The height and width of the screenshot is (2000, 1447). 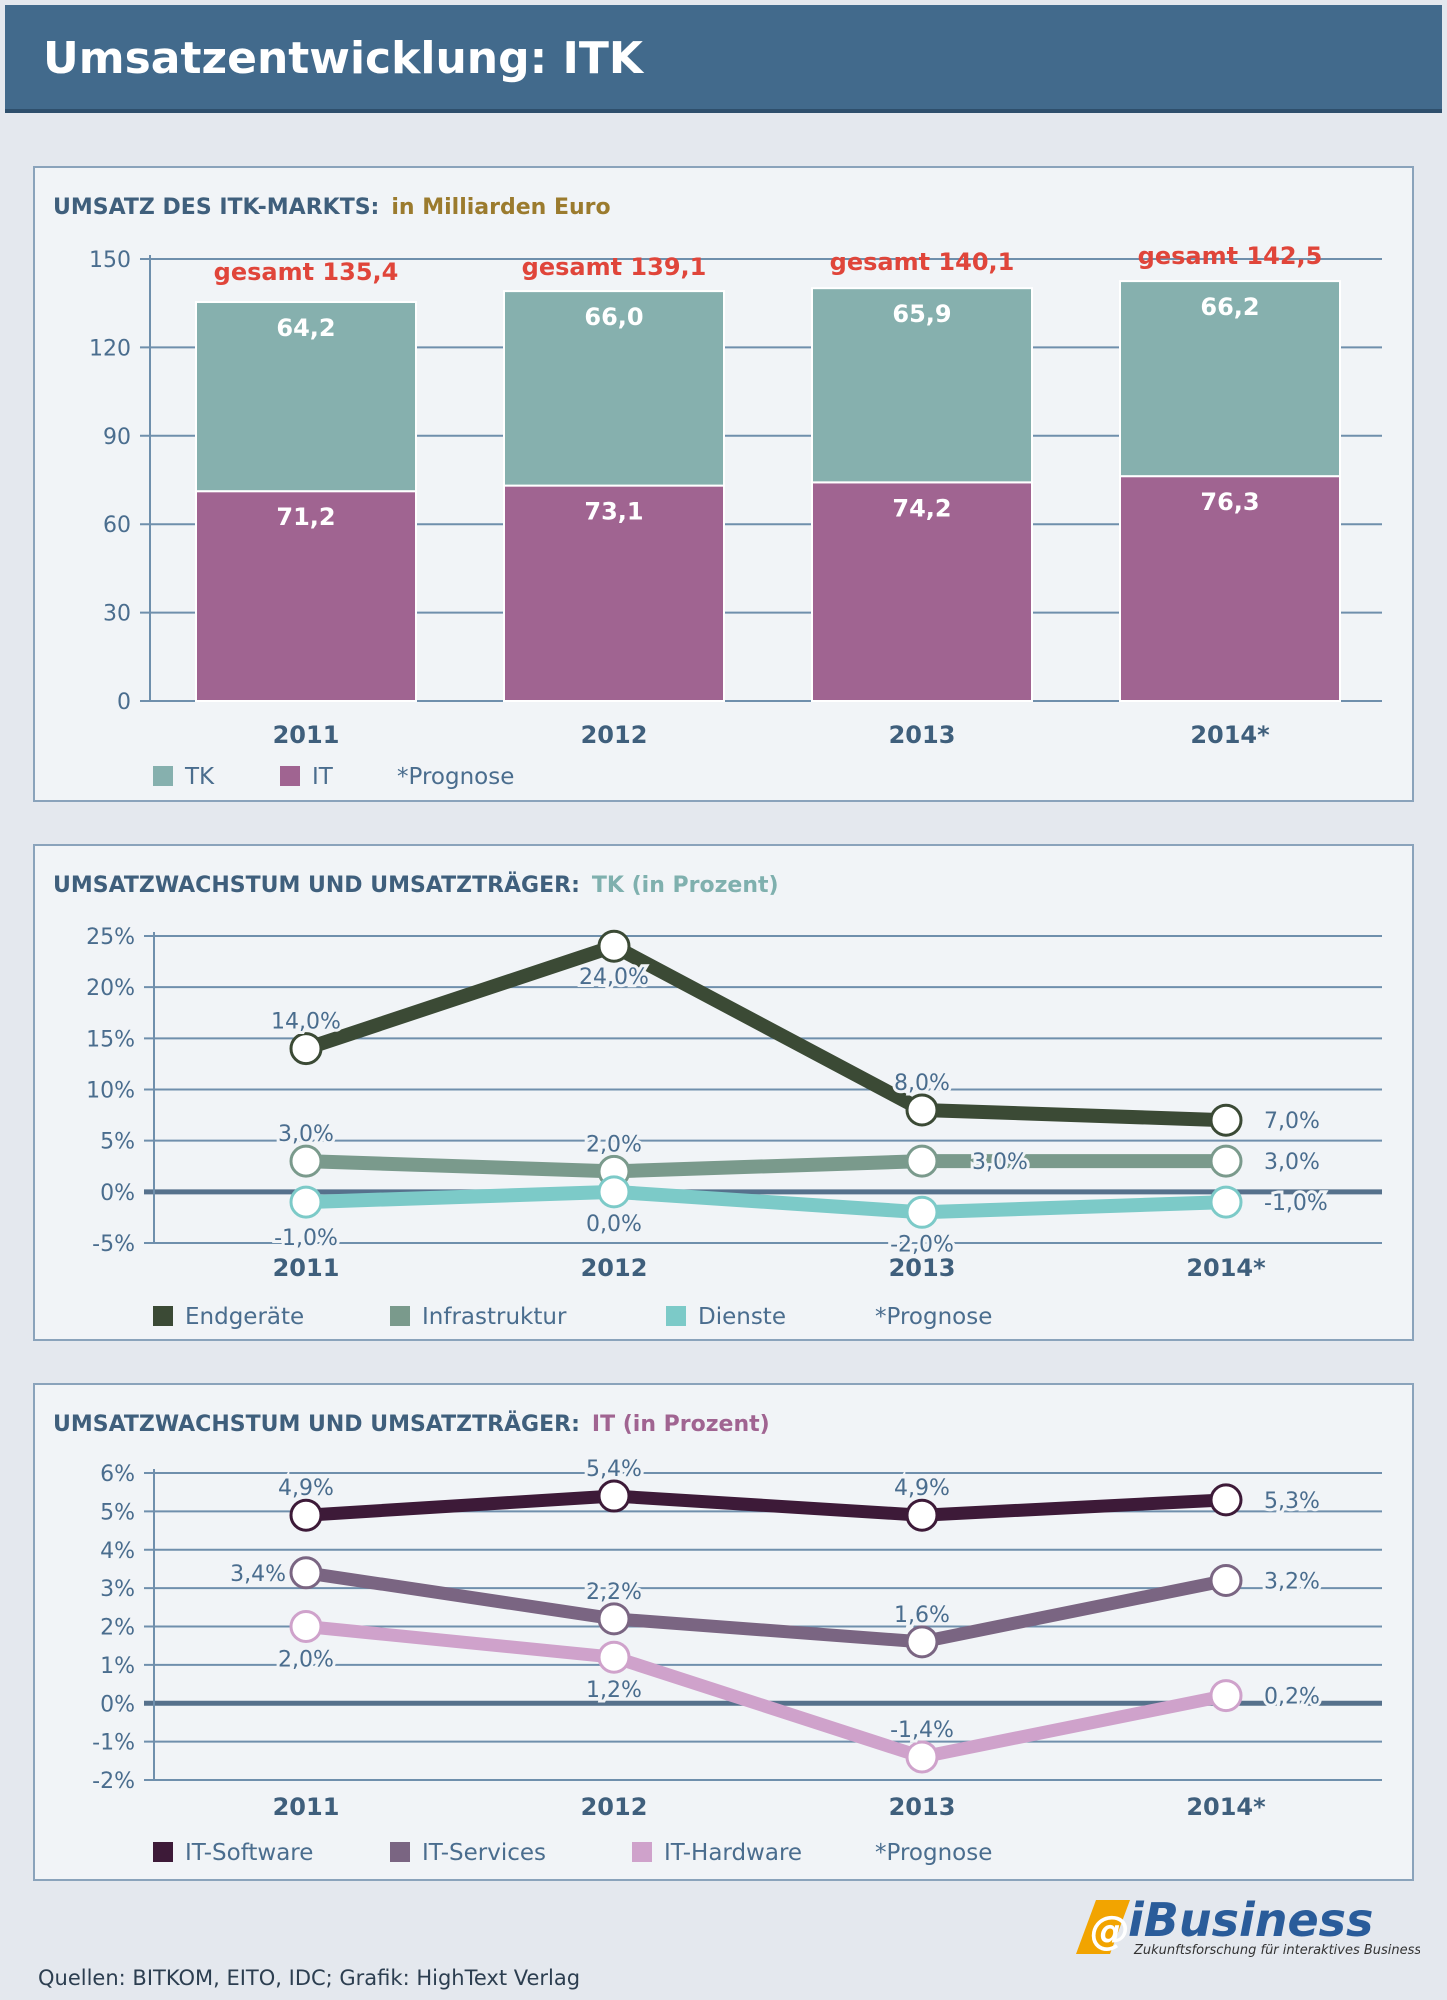 What do you see at coordinates (249, 1853) in the screenshot?
I see `legend-label: IT-Software` at bounding box center [249, 1853].